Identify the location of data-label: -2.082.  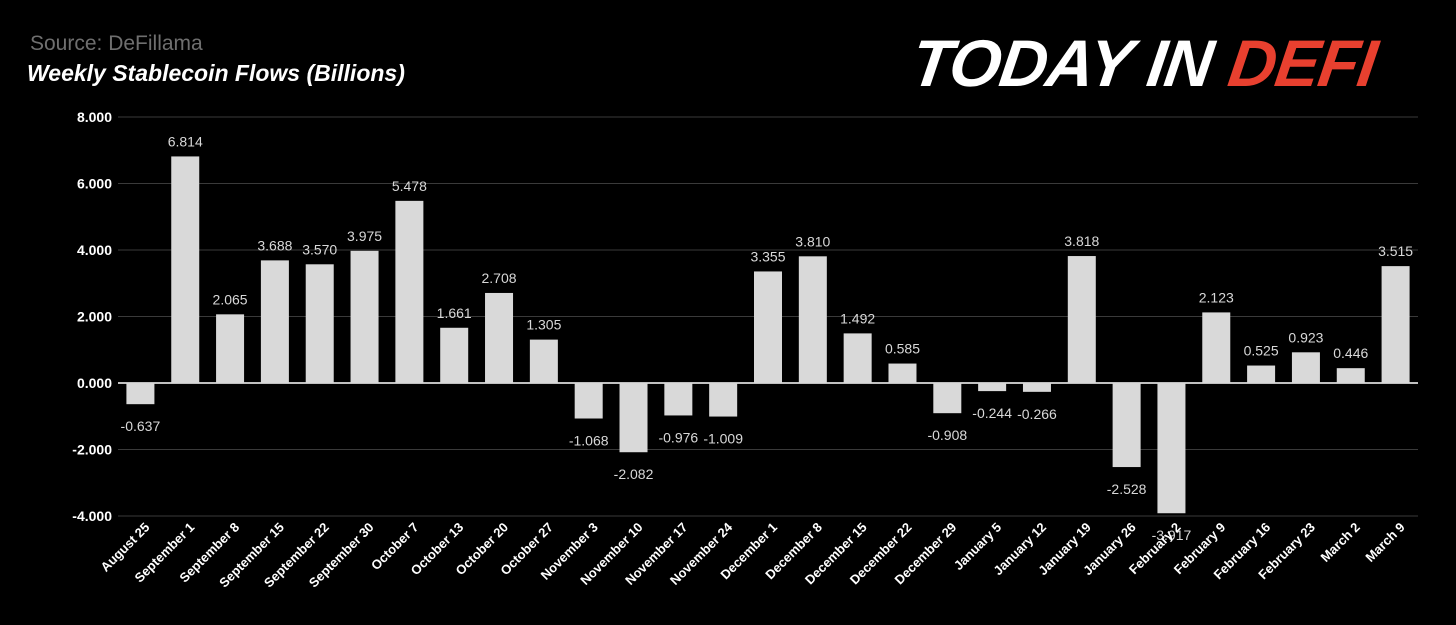
(634, 474).